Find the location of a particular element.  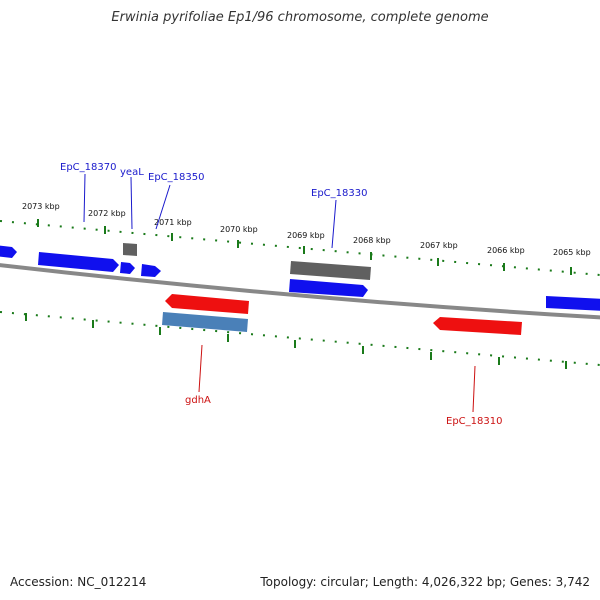

lower-scale-track is located at coordinates (300, 340).